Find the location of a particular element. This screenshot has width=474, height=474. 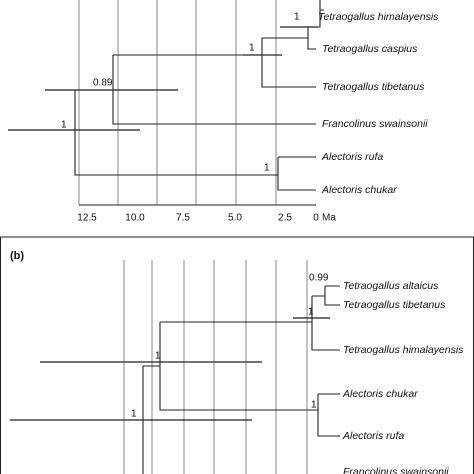

support-value: 0.89 is located at coordinates (103, 83).